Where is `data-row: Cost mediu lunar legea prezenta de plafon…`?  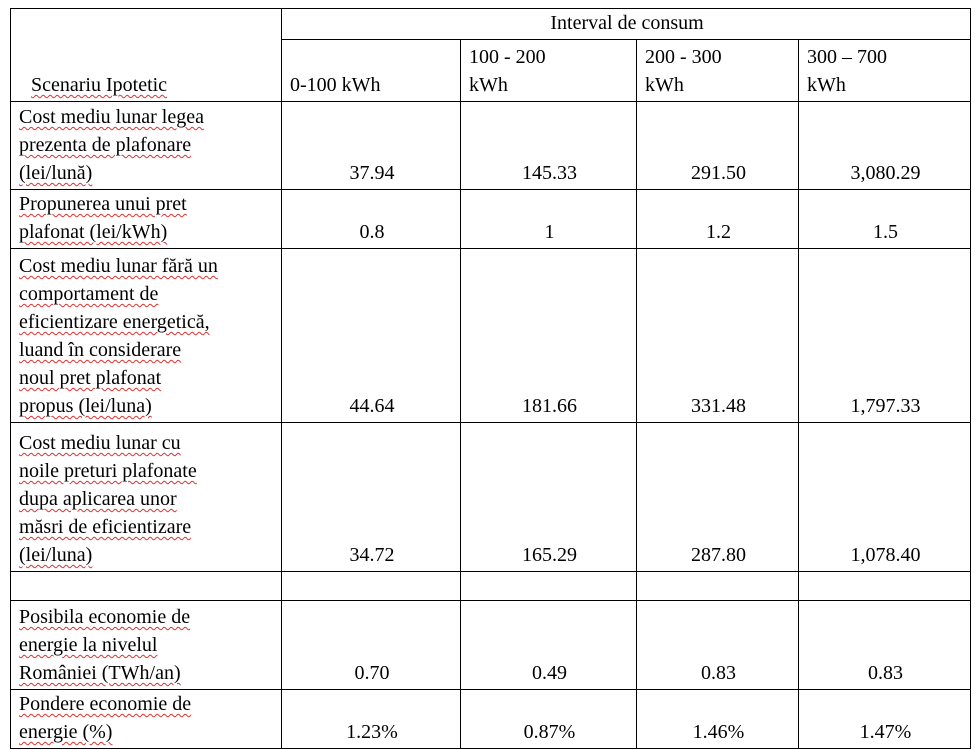
data-row: Cost mediu lunar legea prezenta de plafon… is located at coordinates (491, 145).